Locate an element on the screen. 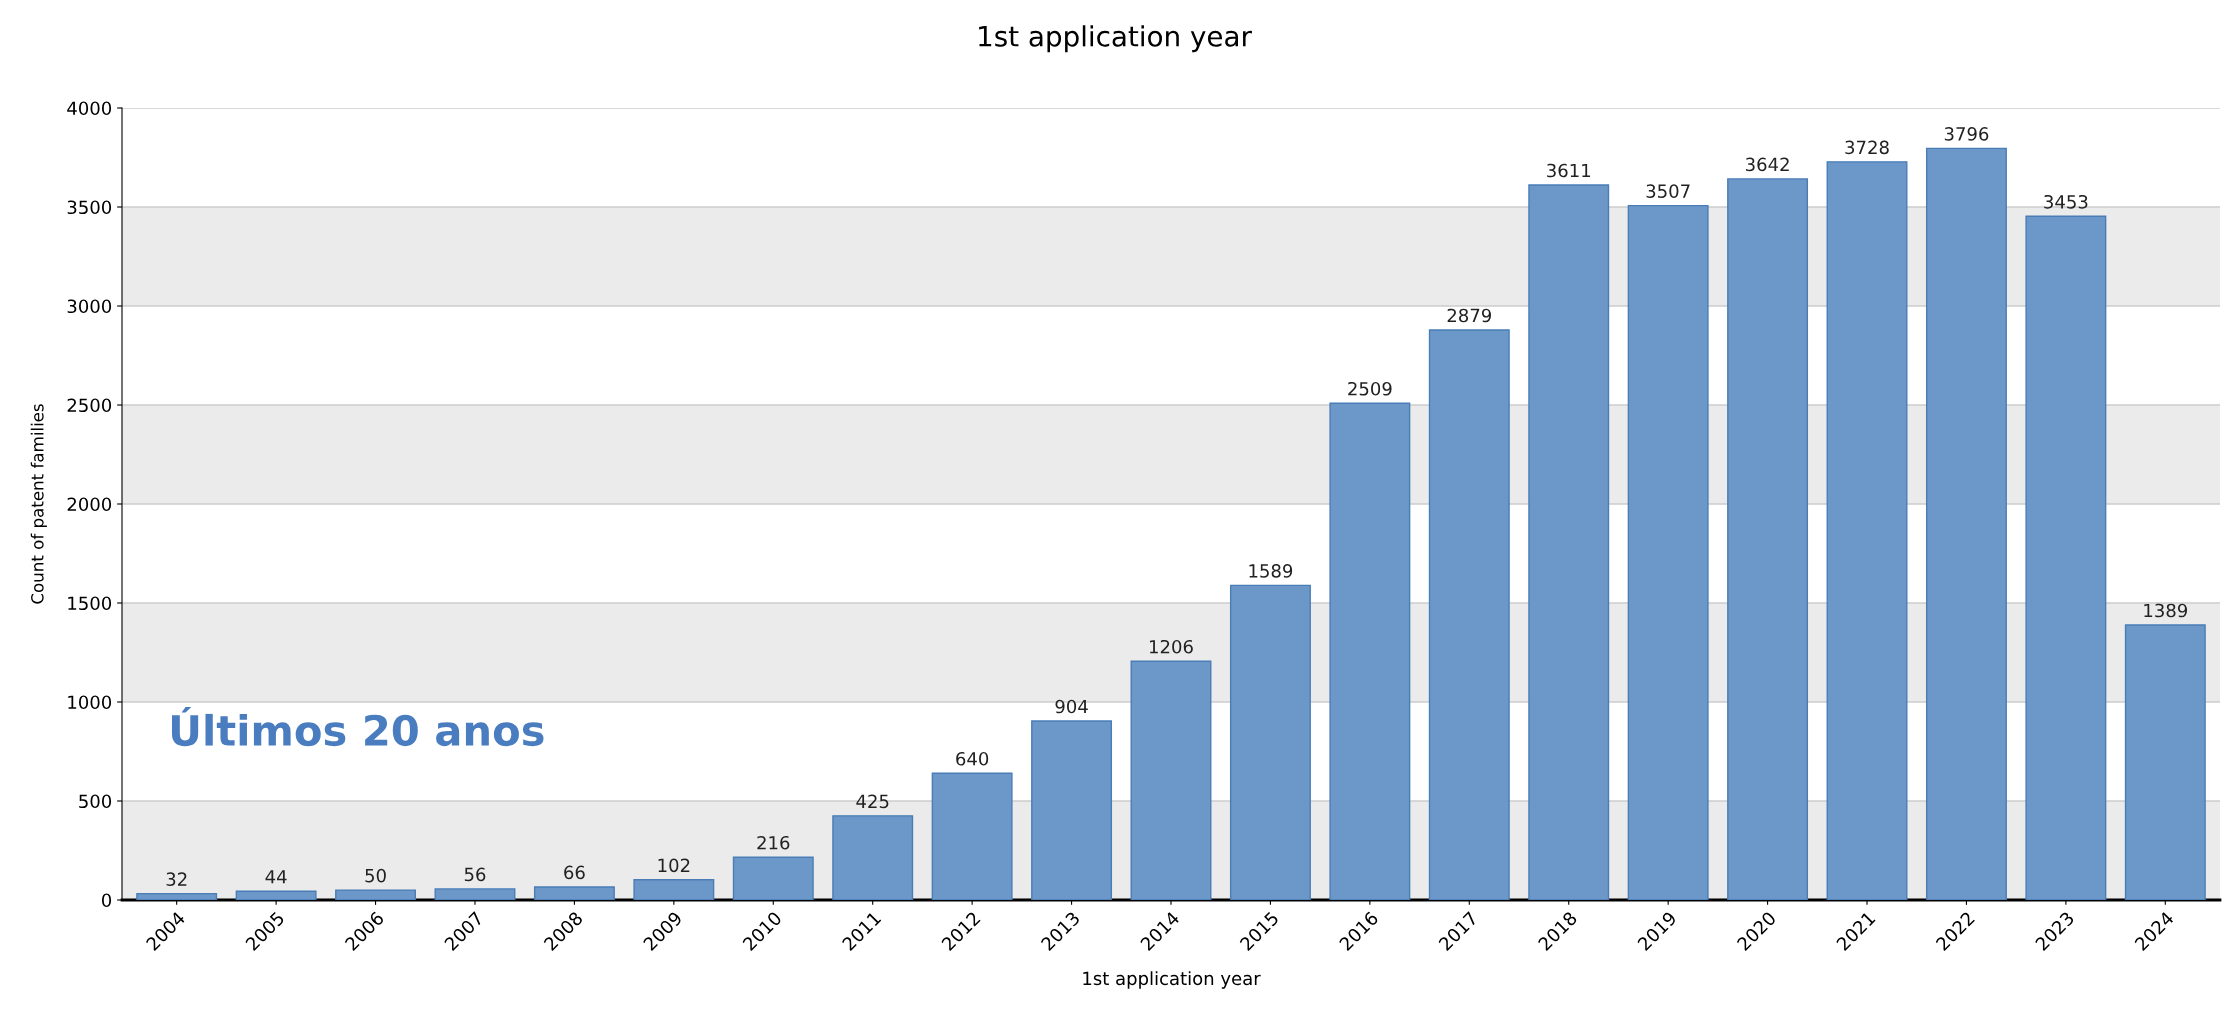 The image size is (2228, 1010). data-label: 66 is located at coordinates (574, 872).